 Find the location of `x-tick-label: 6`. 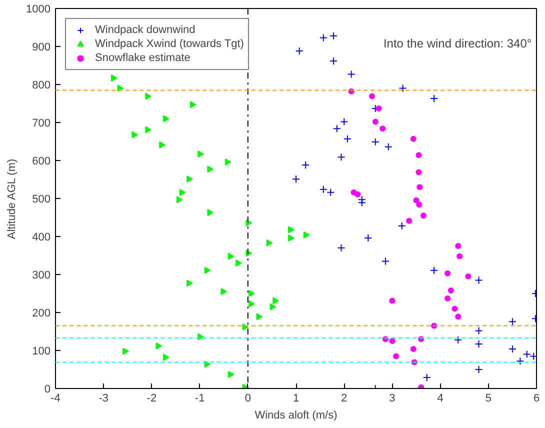

x-tick-label: 6 is located at coordinates (536, 398).